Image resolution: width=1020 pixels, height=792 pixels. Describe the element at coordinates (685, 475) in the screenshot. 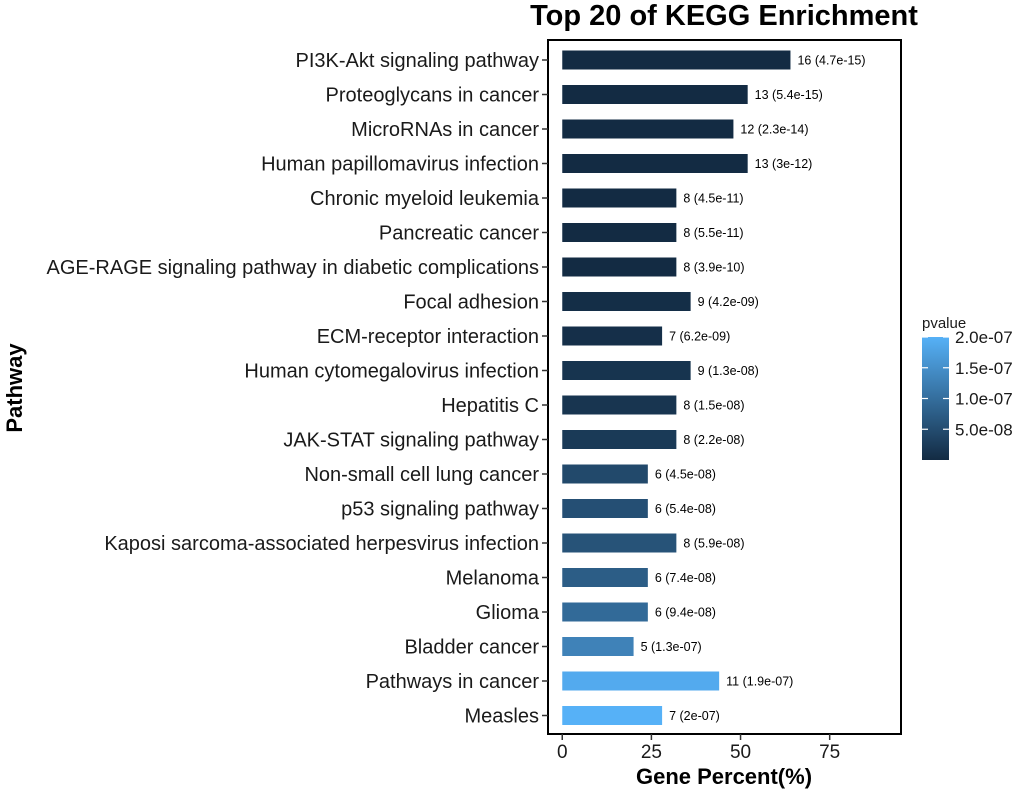

I see `bar-data-label: 6 (4.5e-08)` at that location.